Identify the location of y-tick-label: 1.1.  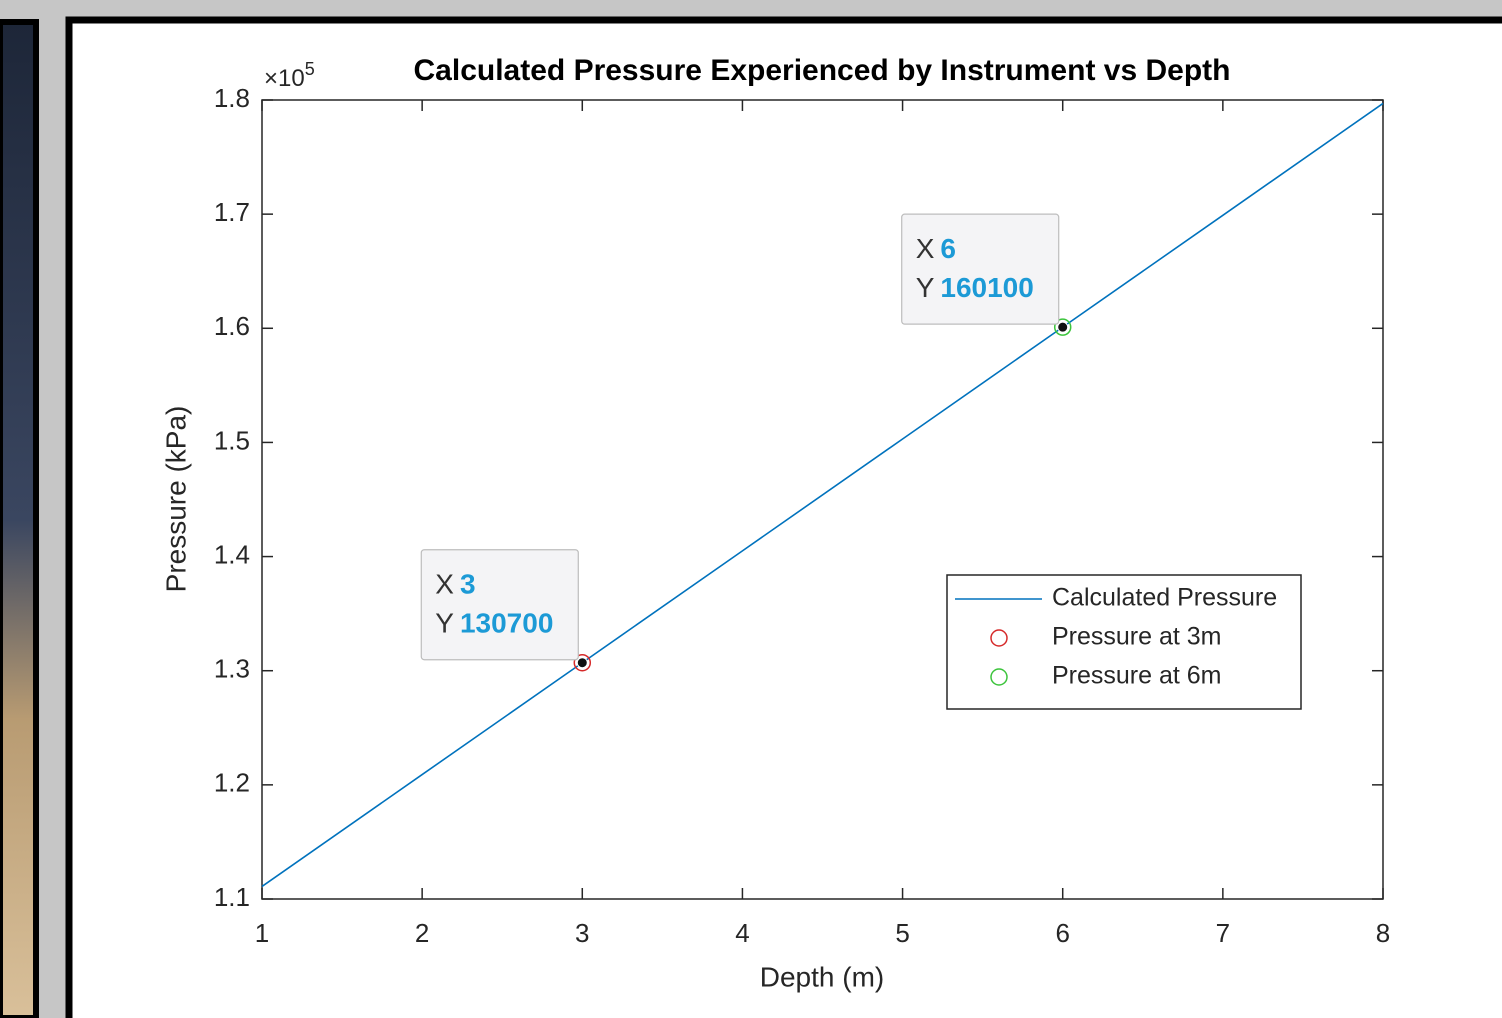
(232, 897).